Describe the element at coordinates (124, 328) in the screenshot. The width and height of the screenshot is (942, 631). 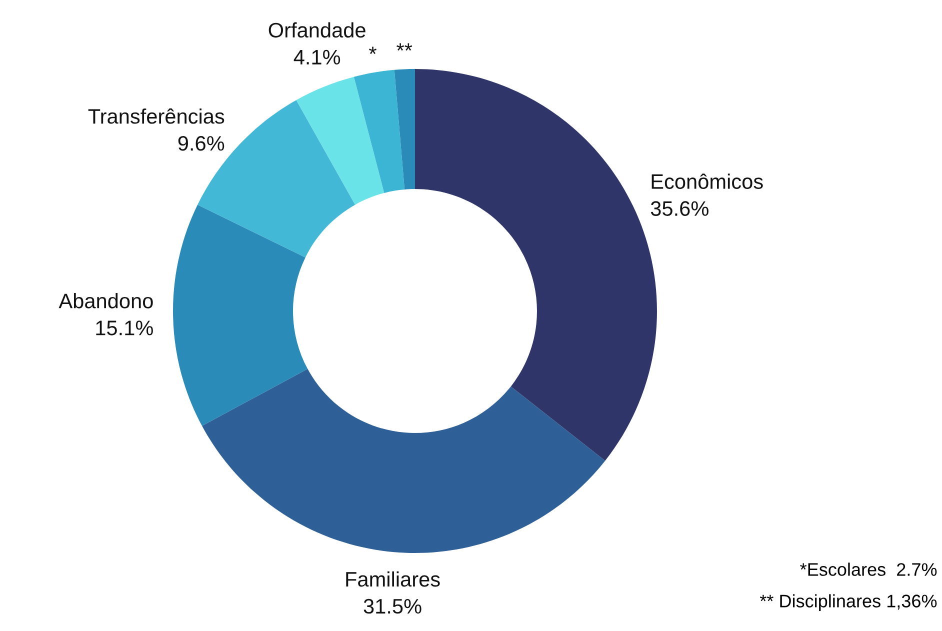
I see `data-label: 15.1%` at that location.